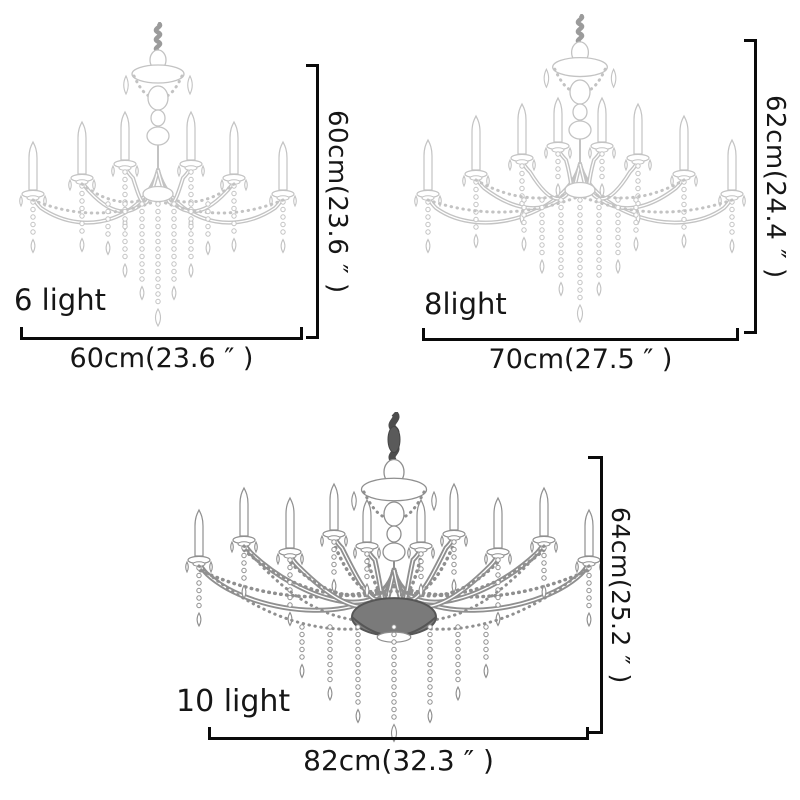 The height and width of the screenshot is (800, 800). What do you see at coordinates (60, 300) in the screenshot?
I see `product-label-6-light: 6 light` at bounding box center [60, 300].